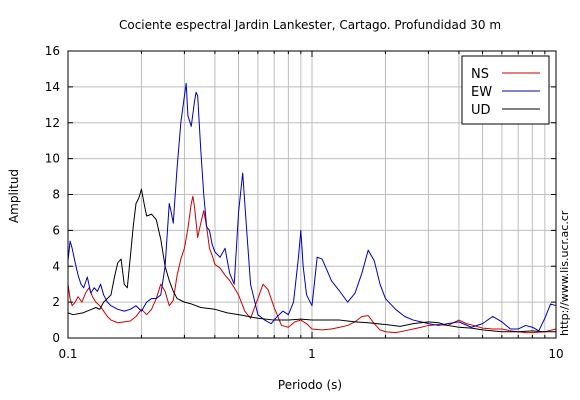 The image size is (580, 400). I want to click on x-tick-label: 10, so click(555, 354).